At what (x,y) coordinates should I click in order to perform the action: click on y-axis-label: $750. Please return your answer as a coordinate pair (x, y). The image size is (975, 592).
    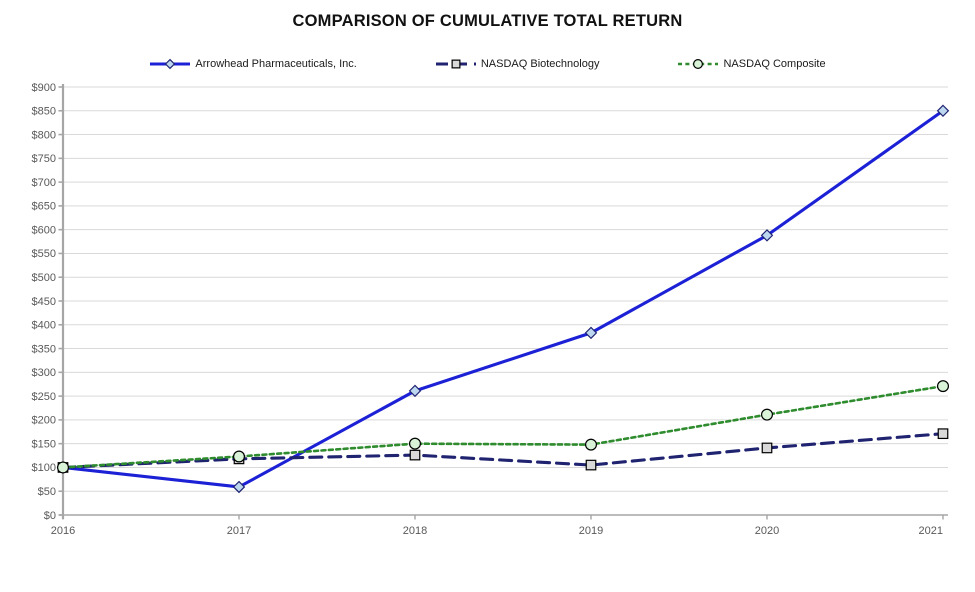
    Looking at the image, I should click on (44, 159).